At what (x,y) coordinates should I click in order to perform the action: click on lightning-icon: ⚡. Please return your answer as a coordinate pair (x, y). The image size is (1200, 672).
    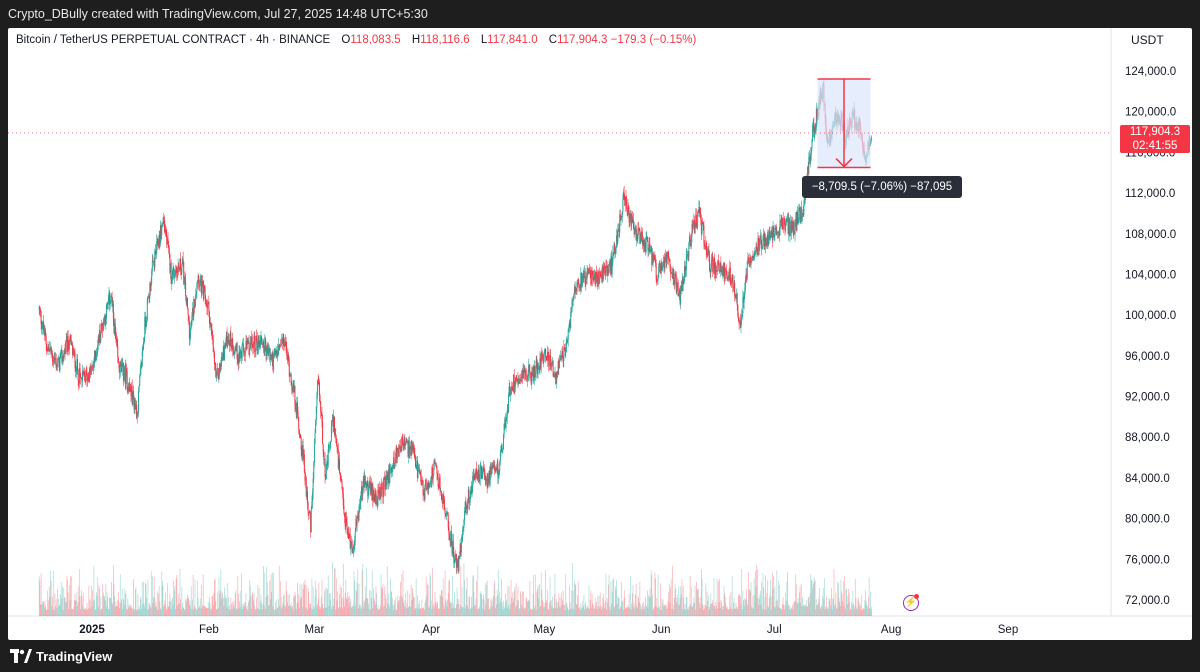
    Looking at the image, I should click on (911, 603).